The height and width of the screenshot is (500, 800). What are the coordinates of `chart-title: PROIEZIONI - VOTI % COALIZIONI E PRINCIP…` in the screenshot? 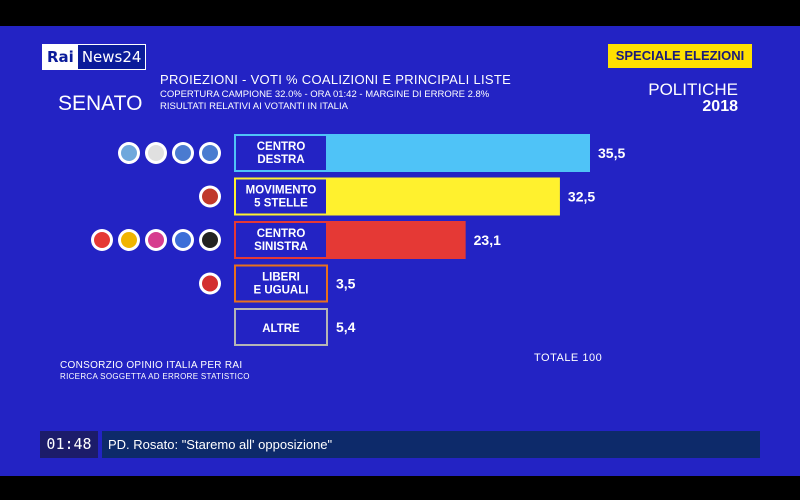 It's located at (336, 79).